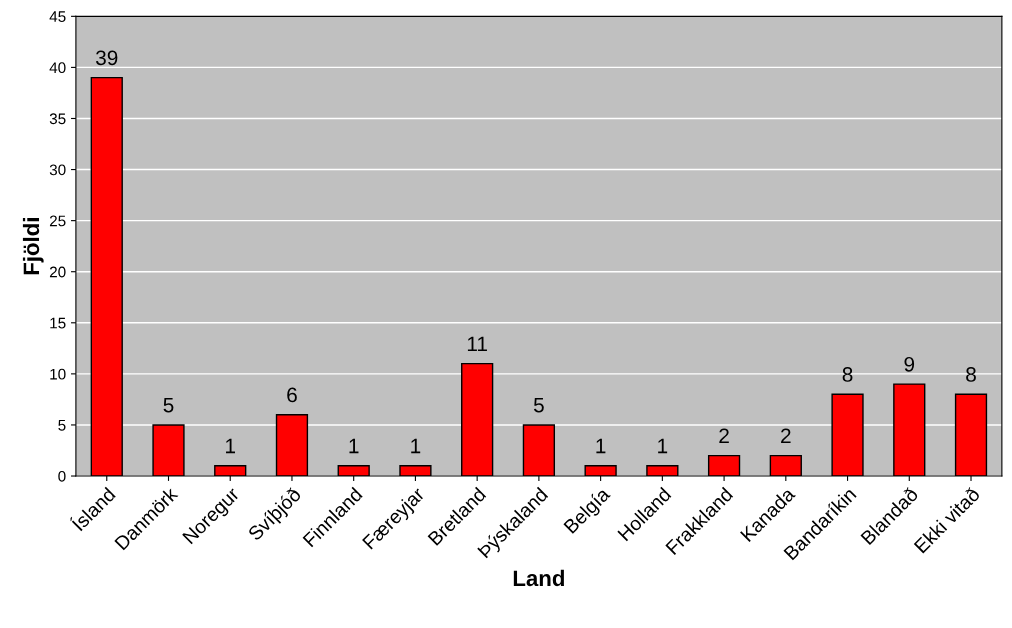  Describe the element at coordinates (57, 17) in the screenshot. I see `y-tick-label: 45` at that location.